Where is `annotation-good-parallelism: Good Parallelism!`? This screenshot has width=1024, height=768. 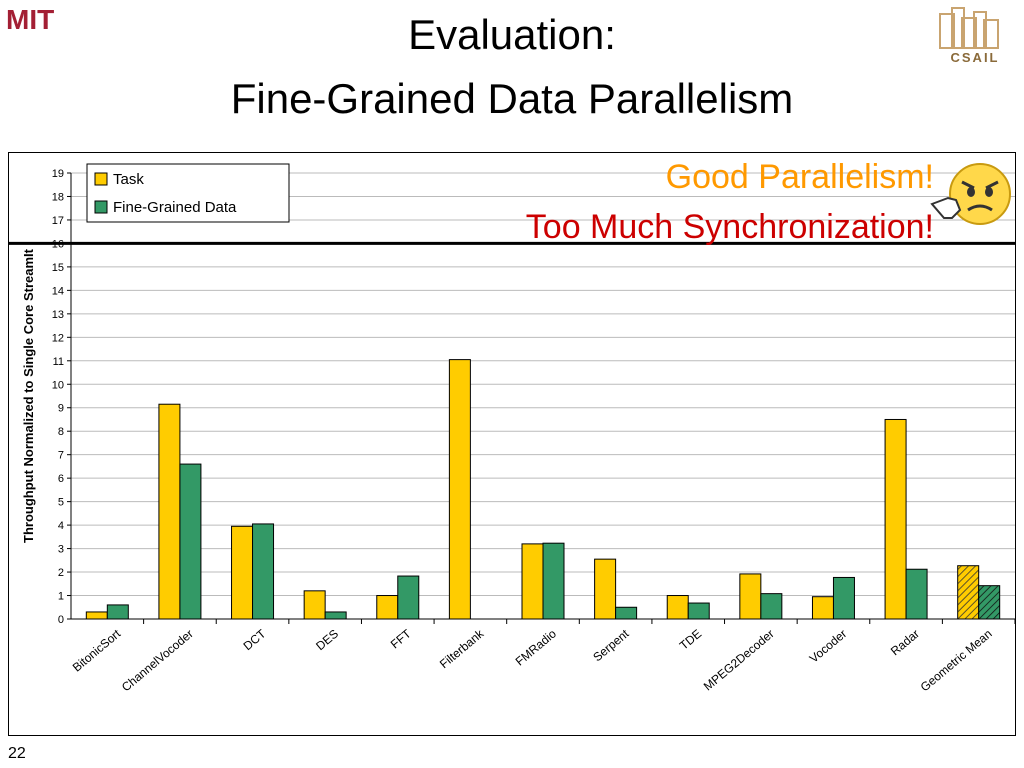
annotation-good-parallelism: Good Parallelism! is located at coordinates (799, 177).